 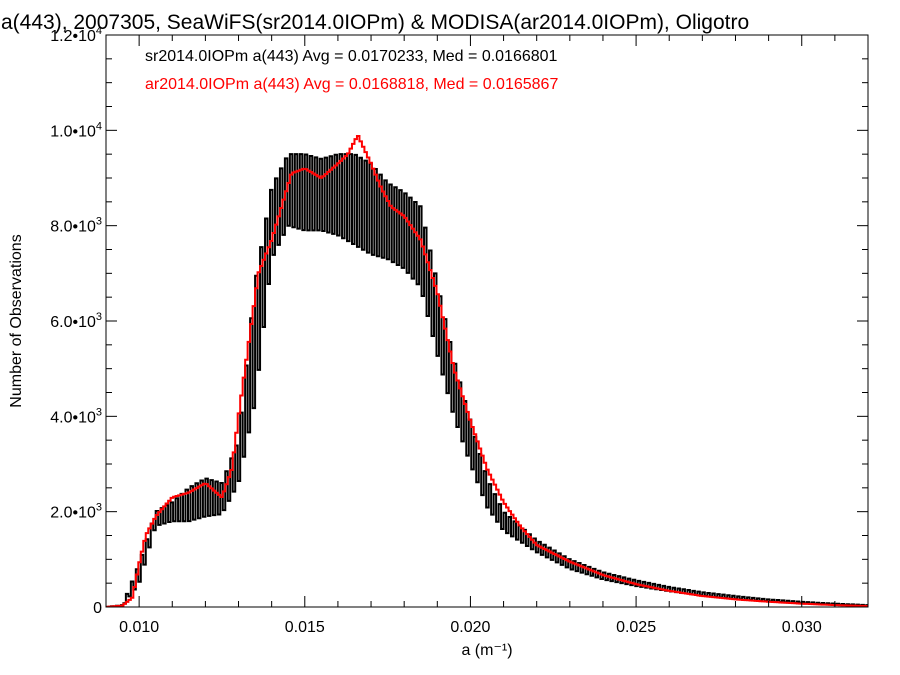 I want to click on y-tick-label: 8.0•103, so click(x=76, y=226).